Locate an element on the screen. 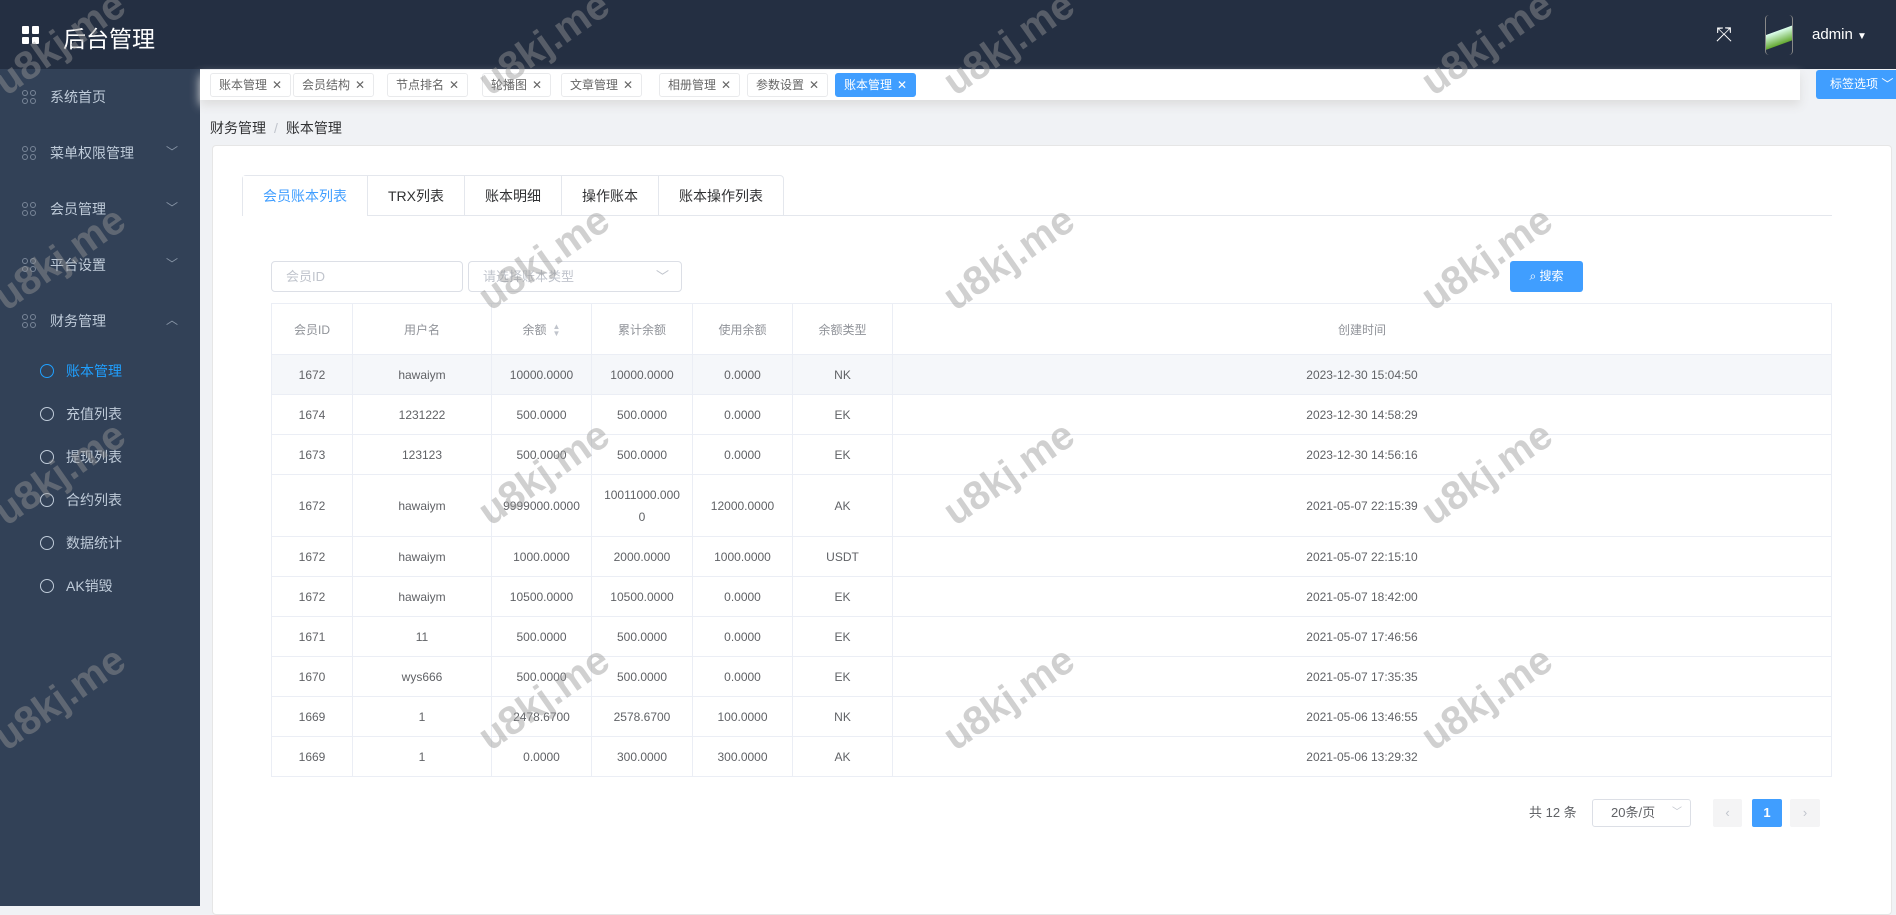 This screenshot has height=915, width=1896. user-dropdown: admin ▼ is located at coordinates (1839, 34).